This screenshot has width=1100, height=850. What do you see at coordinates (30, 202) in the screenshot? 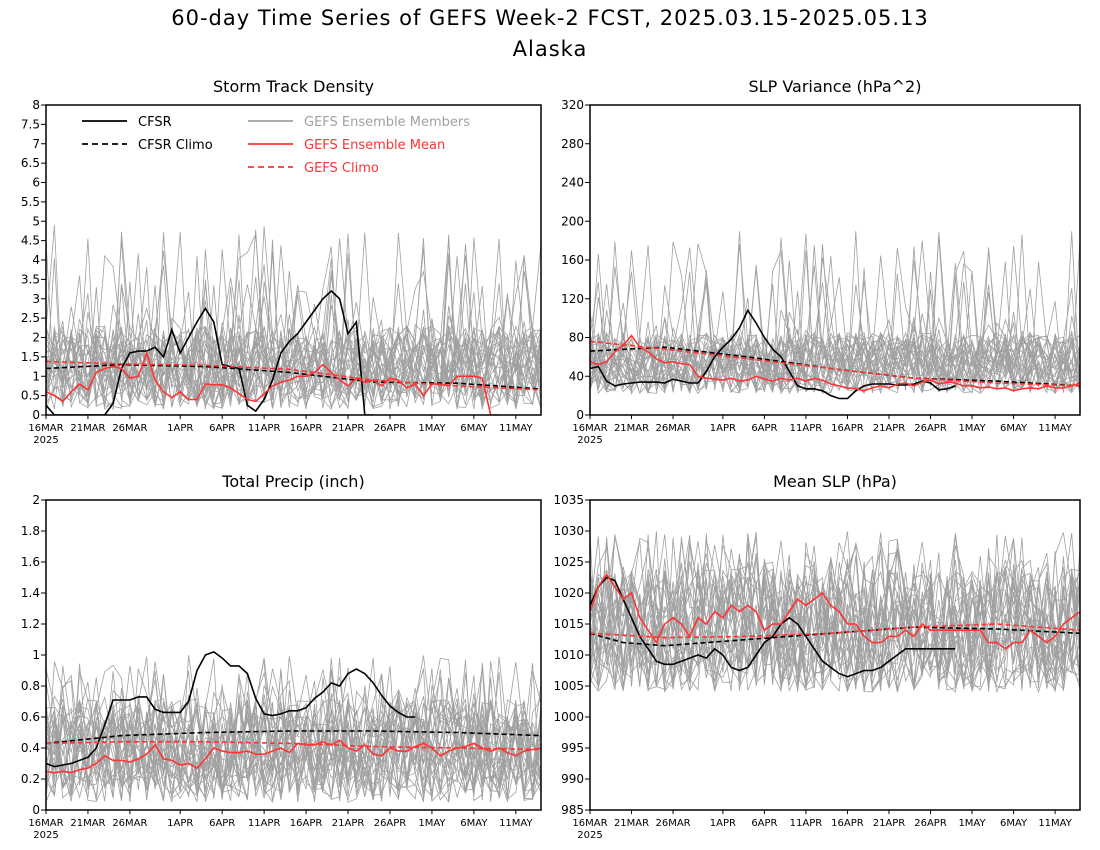
I see `y-tick-label: 5.5` at bounding box center [30, 202].